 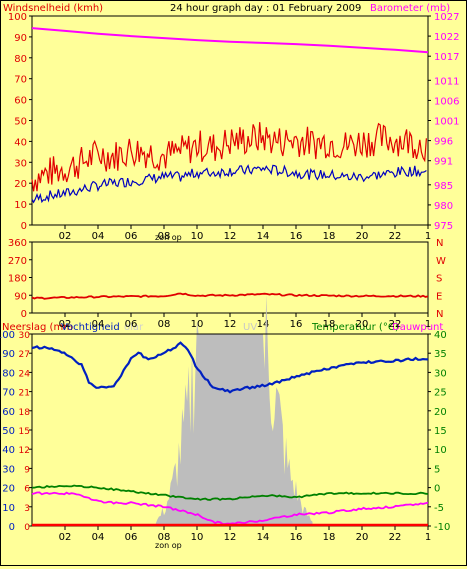 What do you see at coordinates (417, 327) in the screenshot?
I see `dauwpunt-title: Dauwpunt` at bounding box center [417, 327].